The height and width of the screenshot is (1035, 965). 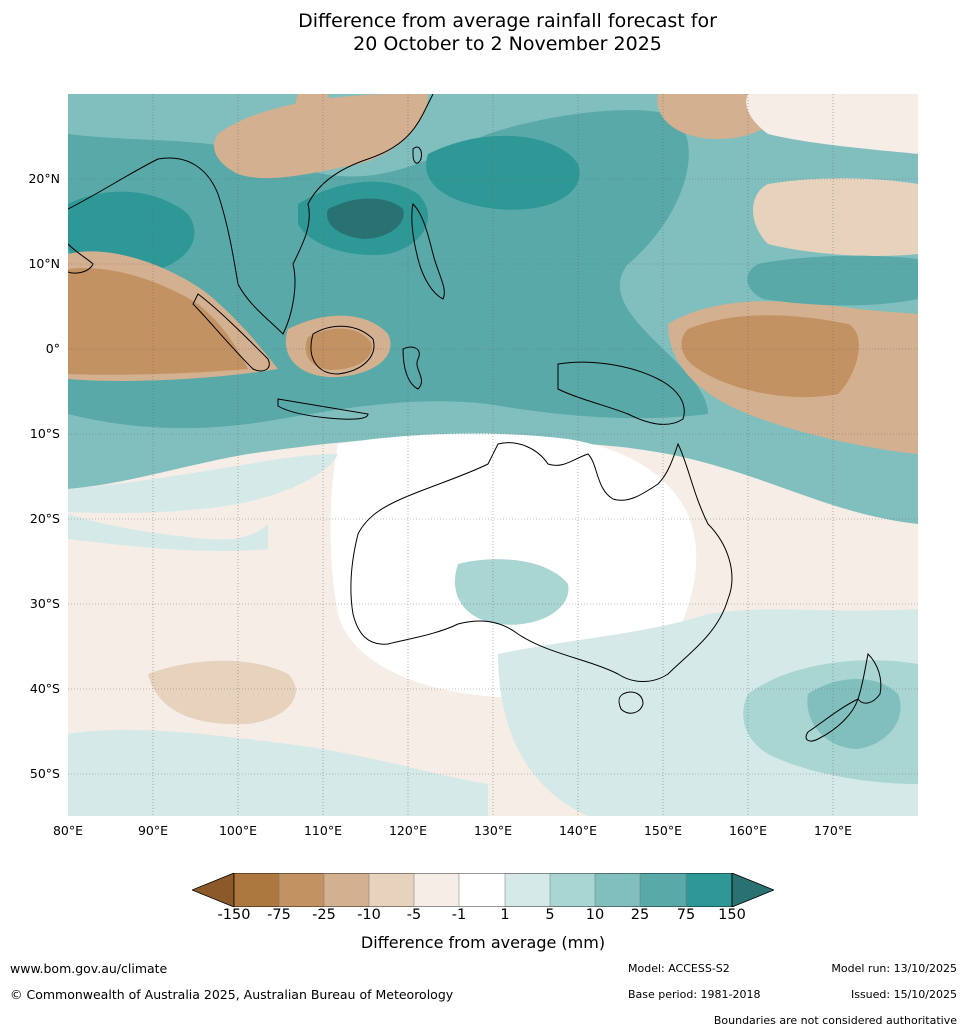 What do you see at coordinates (428, 251) in the screenshot?
I see `philippines-coastline` at bounding box center [428, 251].